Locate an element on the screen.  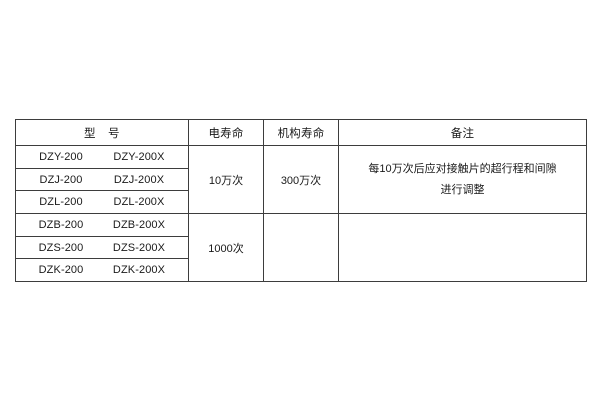
cell-remark-group-1: 每10万次后应对接触片的超行程和间隙 进行调整 is located at coordinates (462, 179).